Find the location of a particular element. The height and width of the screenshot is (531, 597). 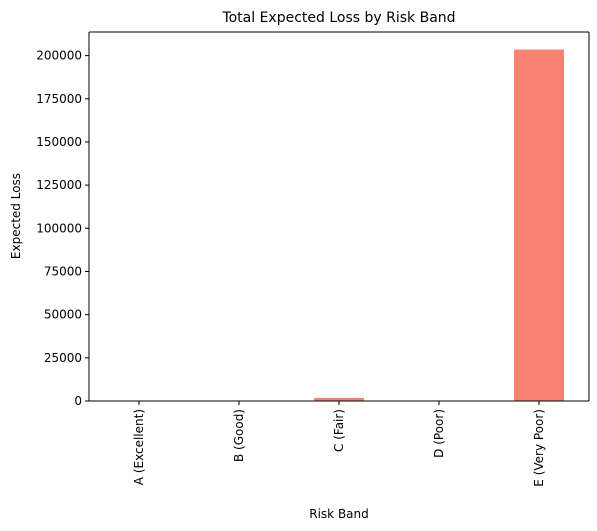

y-tick-label: 150000 is located at coordinates (59, 142).